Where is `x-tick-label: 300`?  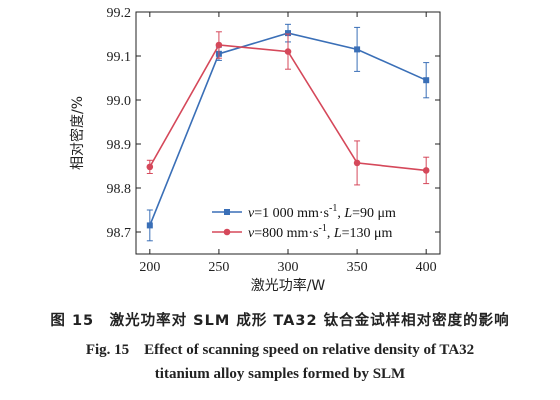 x-tick-label: 300 is located at coordinates (288, 267).